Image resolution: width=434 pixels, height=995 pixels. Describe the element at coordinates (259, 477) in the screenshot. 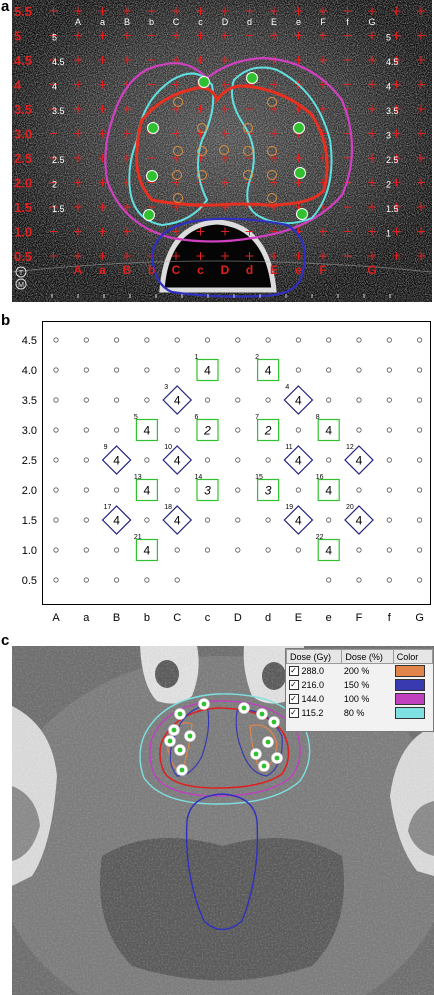

I see `needle-number: 15` at that location.